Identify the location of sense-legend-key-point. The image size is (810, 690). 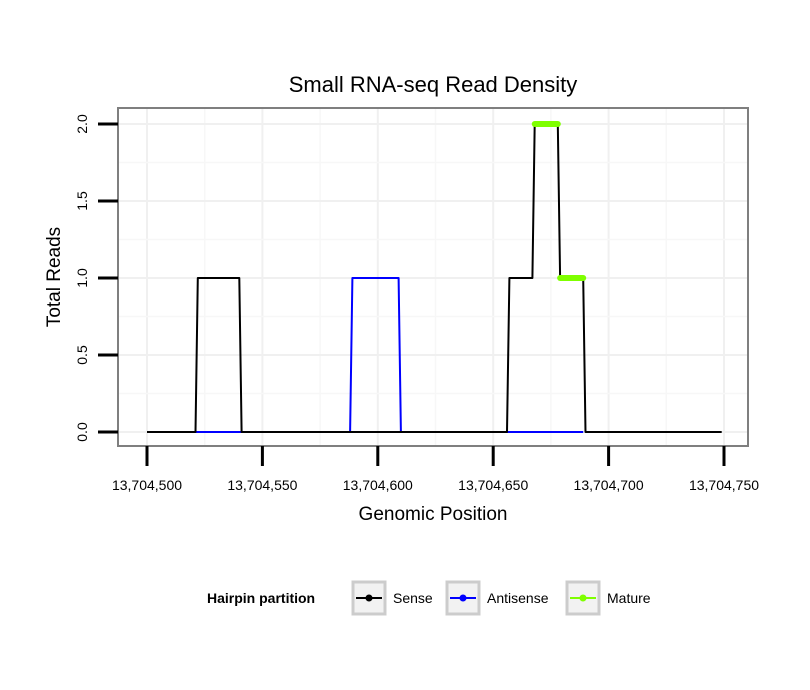
(369, 598).